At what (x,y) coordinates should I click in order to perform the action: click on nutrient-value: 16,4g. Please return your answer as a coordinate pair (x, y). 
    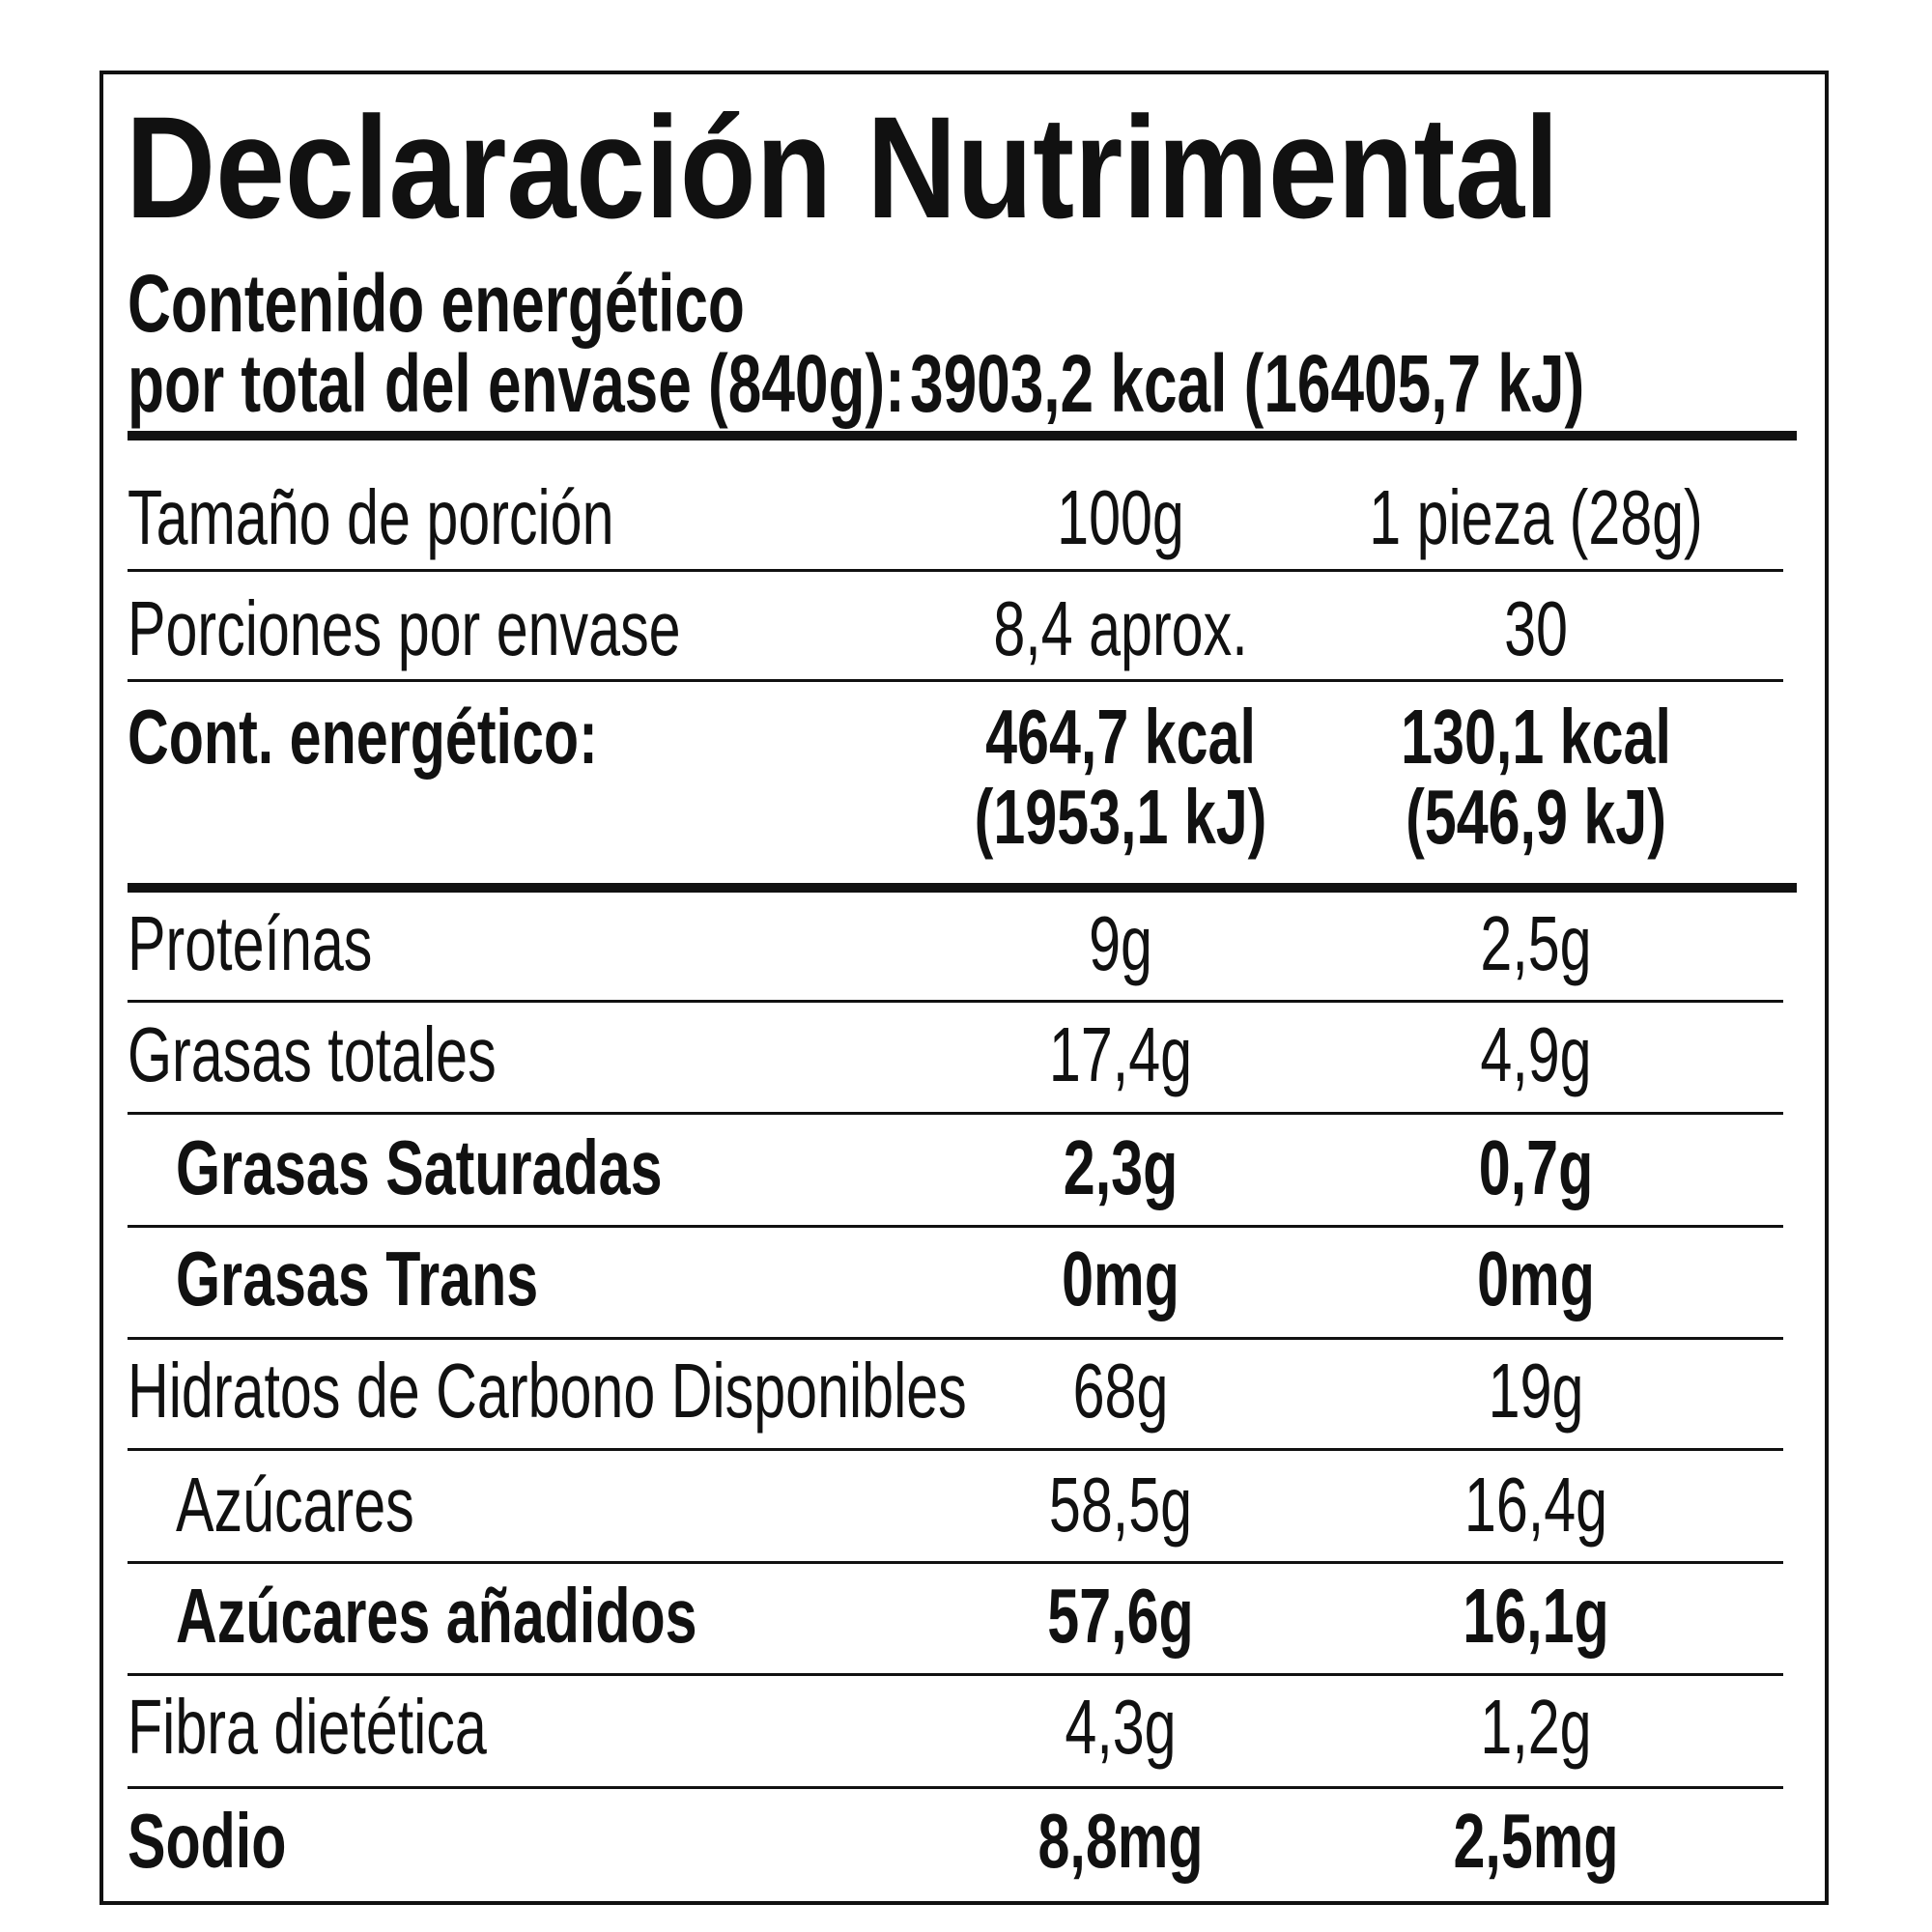
    Looking at the image, I should click on (1535, 1505).